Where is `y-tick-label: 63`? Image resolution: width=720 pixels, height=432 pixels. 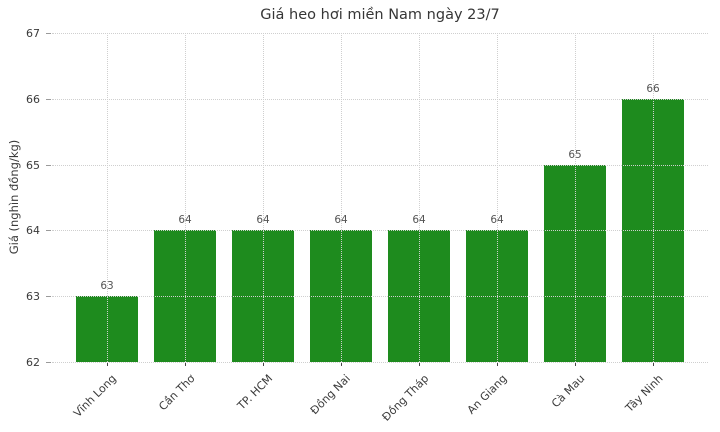
y-tick-label: 63 is located at coordinates (33, 297).